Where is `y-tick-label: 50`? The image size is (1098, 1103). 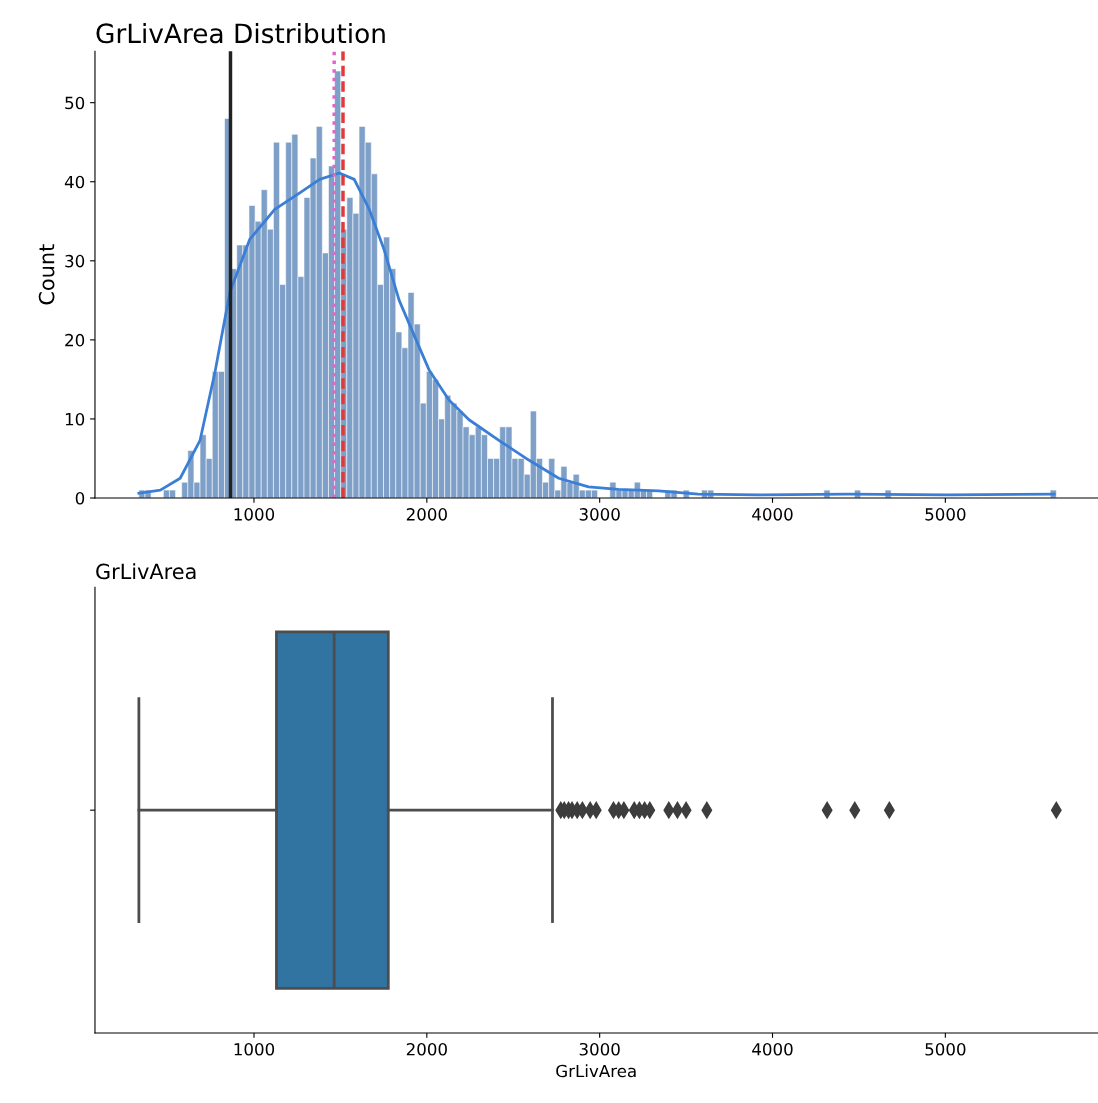
y-tick-label: 50 is located at coordinates (75, 103).